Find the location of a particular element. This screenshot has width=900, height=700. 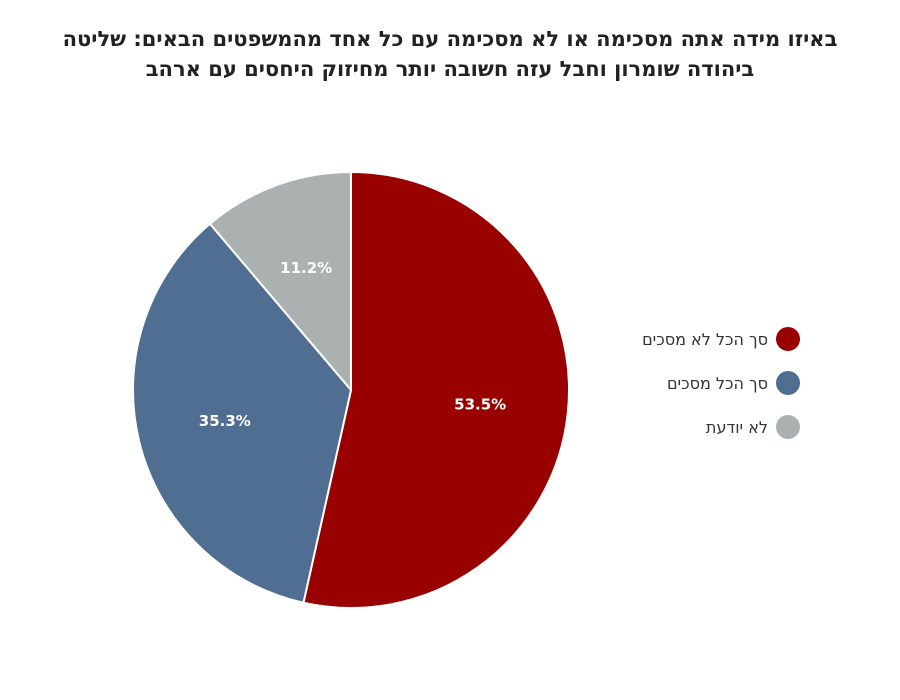

legend-swatch-dont-know is located at coordinates (788, 427).